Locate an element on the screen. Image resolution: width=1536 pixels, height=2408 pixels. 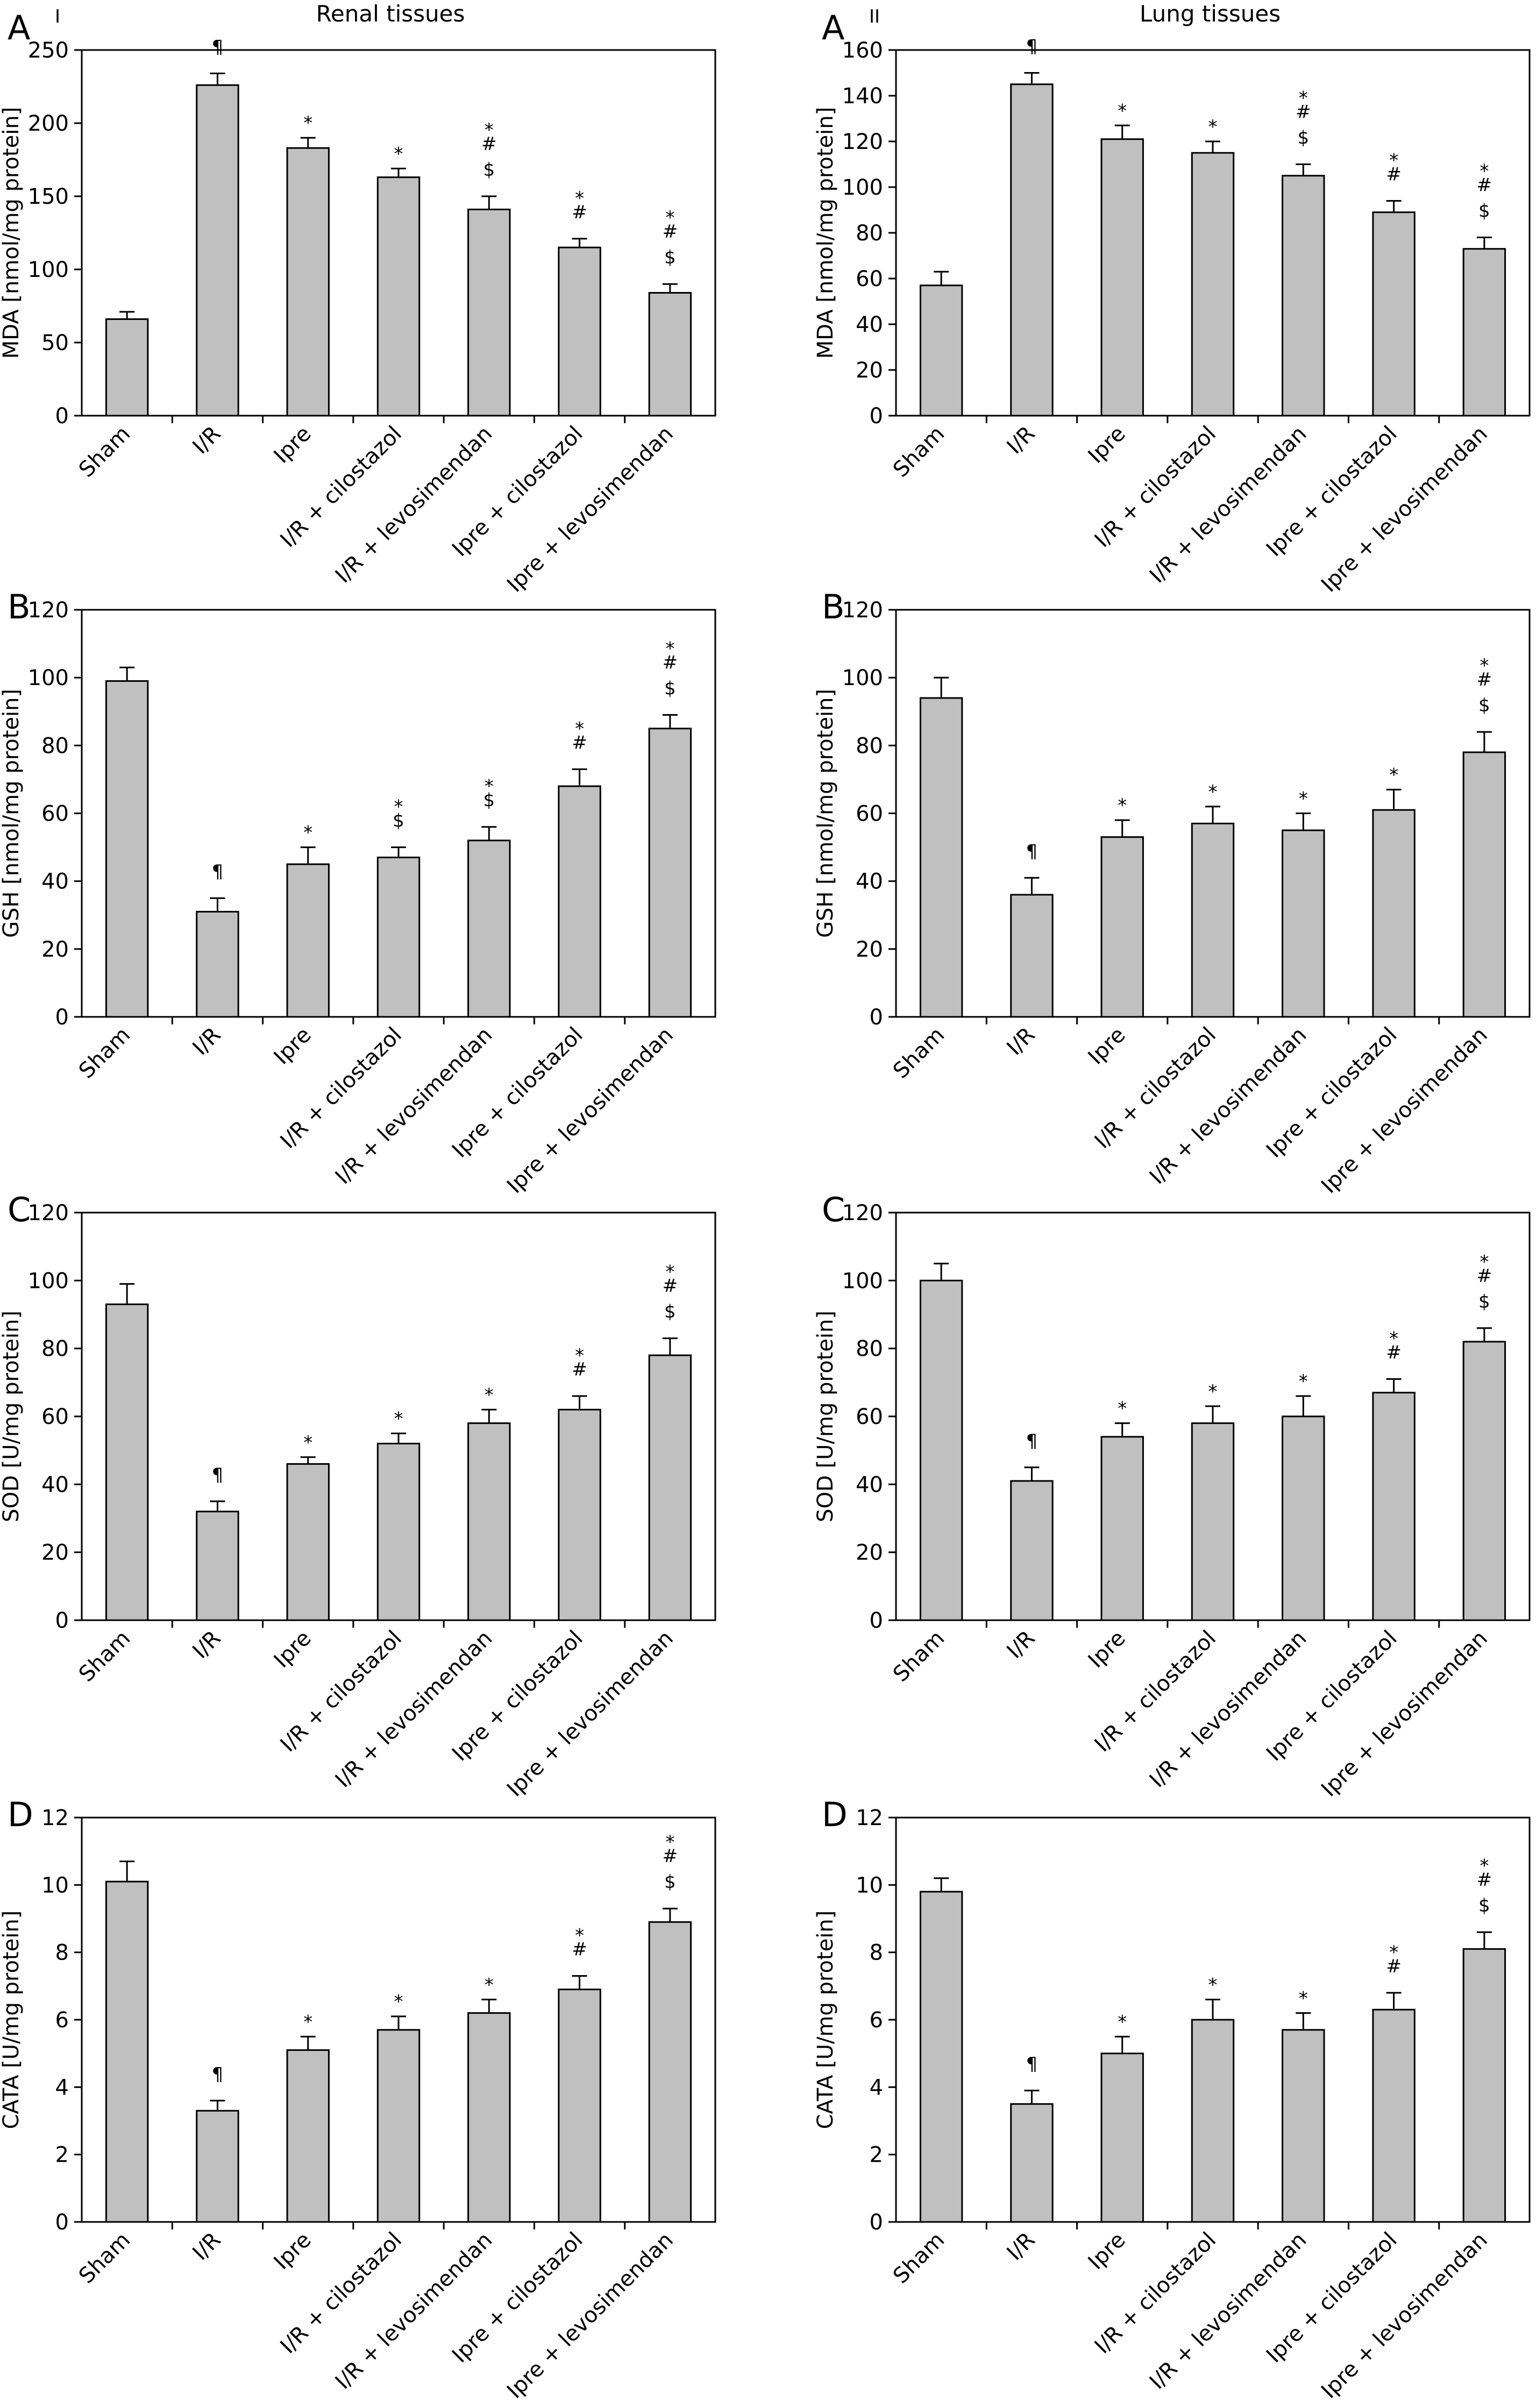
section-roman-lung: II is located at coordinates (874, 16).